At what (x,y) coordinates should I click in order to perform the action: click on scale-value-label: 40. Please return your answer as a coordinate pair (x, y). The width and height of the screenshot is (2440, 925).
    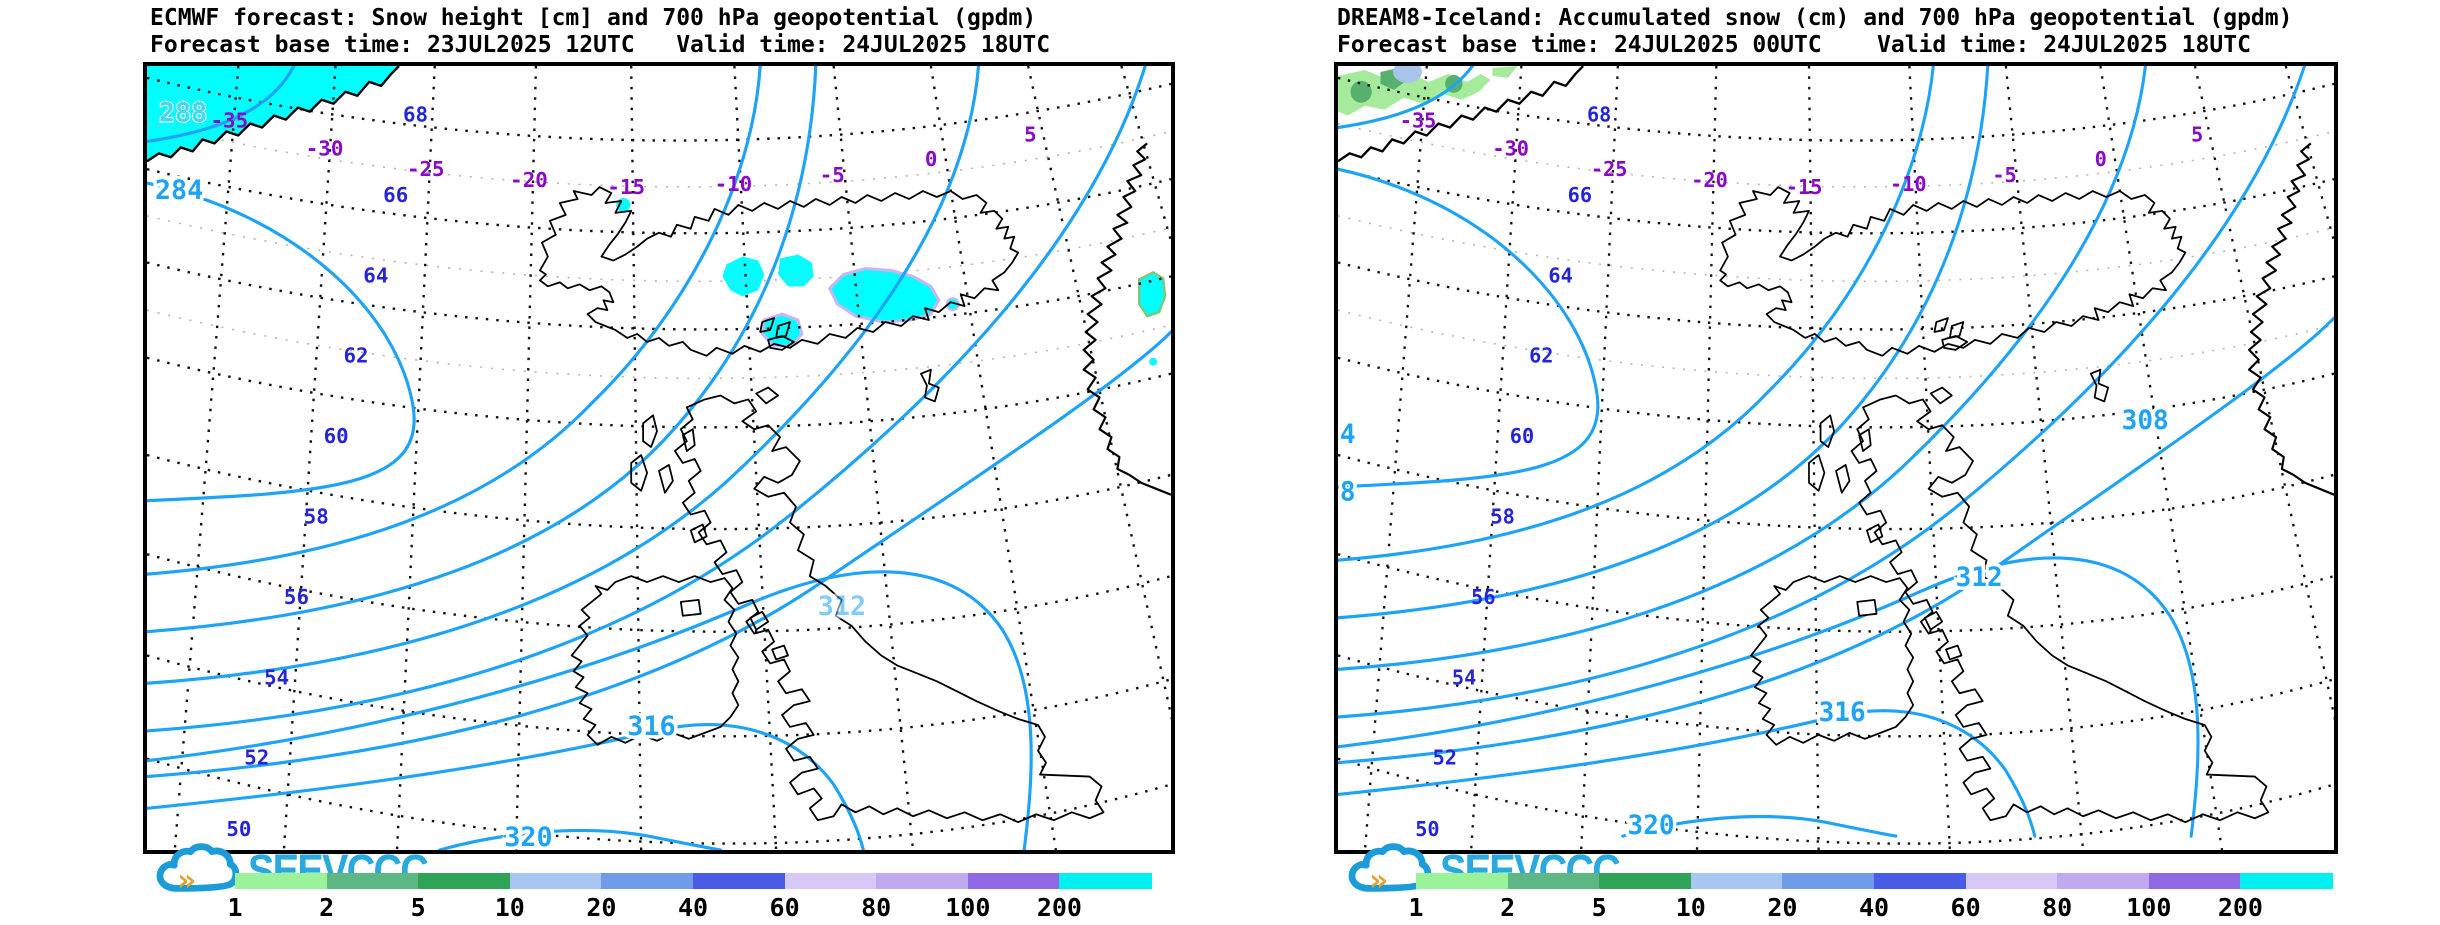
    Looking at the image, I should click on (693, 907).